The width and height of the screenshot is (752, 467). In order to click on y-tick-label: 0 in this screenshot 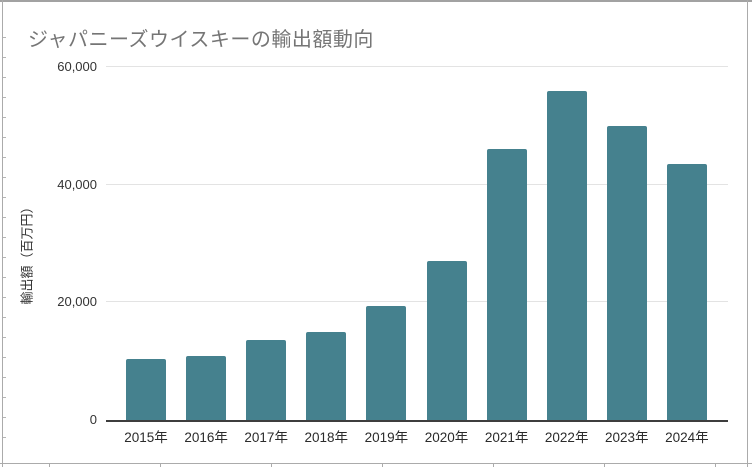, I will do `click(93, 419)`.